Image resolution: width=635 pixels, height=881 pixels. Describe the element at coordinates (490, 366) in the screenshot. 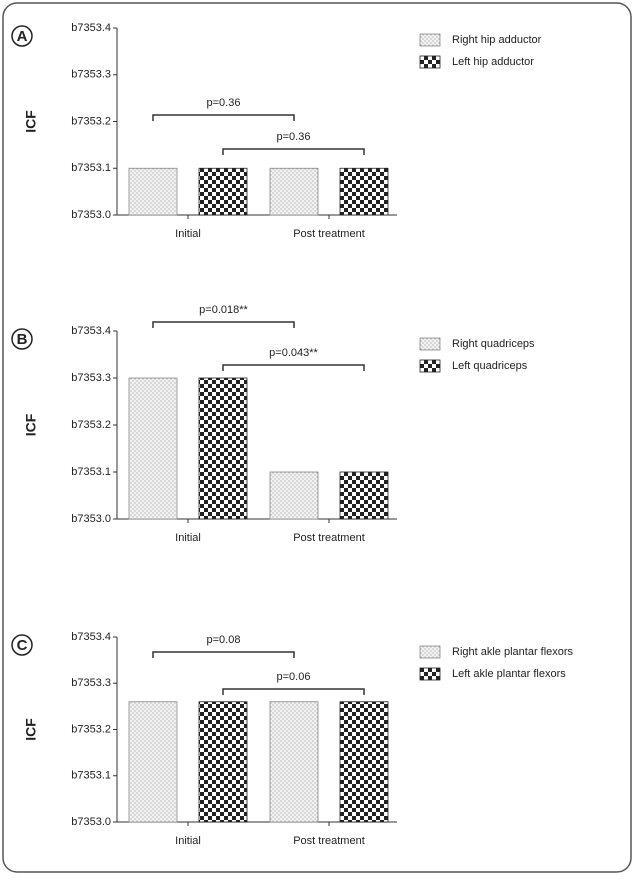

I see `legend-label: Left quadriceps` at that location.